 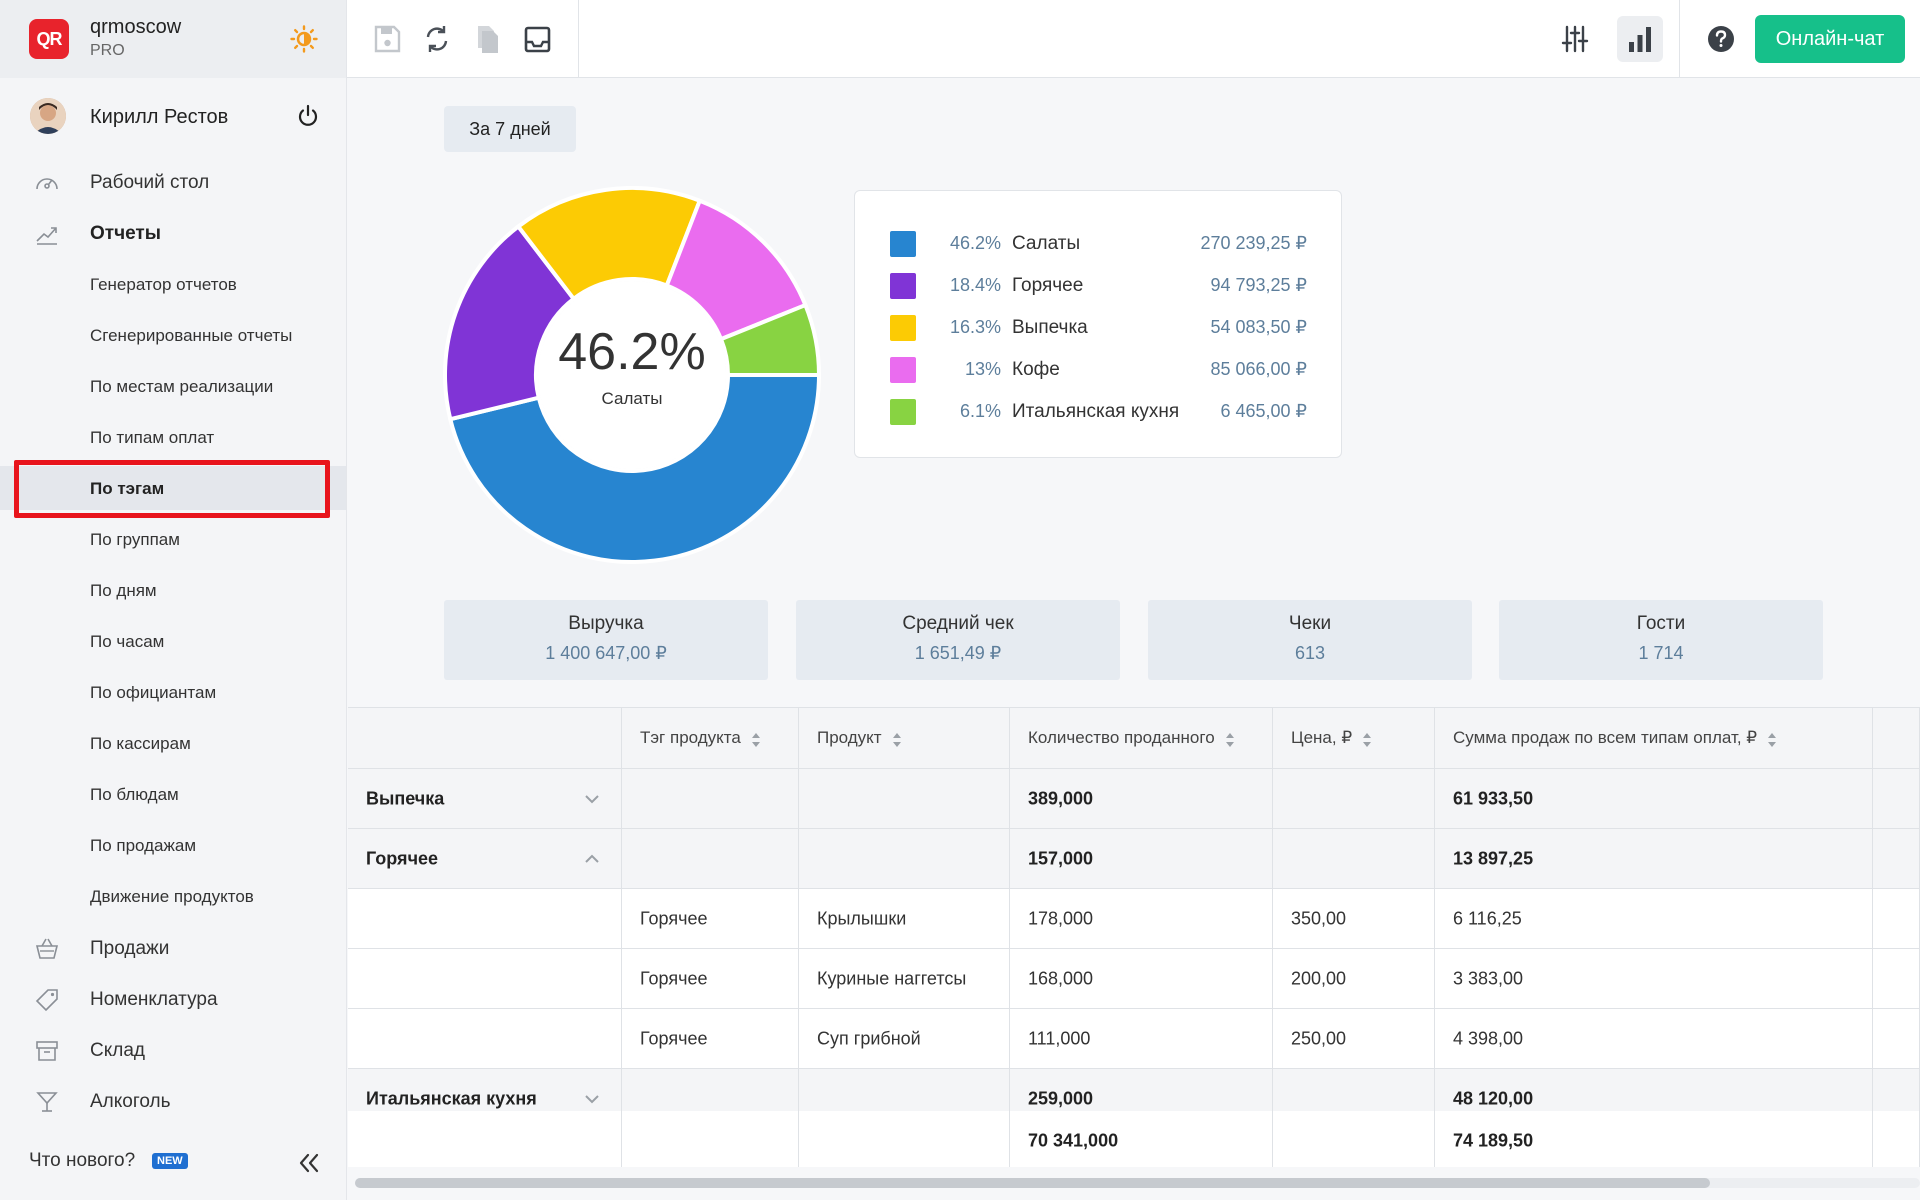 What do you see at coordinates (173, 284) in the screenshot?
I see `report-generator: Генератор отчетов` at bounding box center [173, 284].